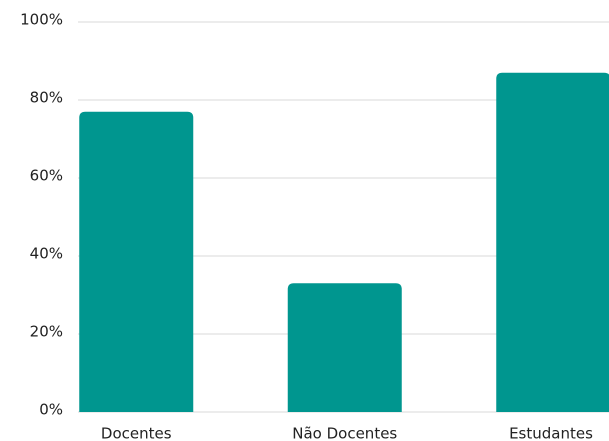 The height and width of the screenshot is (441, 609). What do you see at coordinates (136, 433) in the screenshot?
I see `x-tick-label: Docentes` at bounding box center [136, 433].